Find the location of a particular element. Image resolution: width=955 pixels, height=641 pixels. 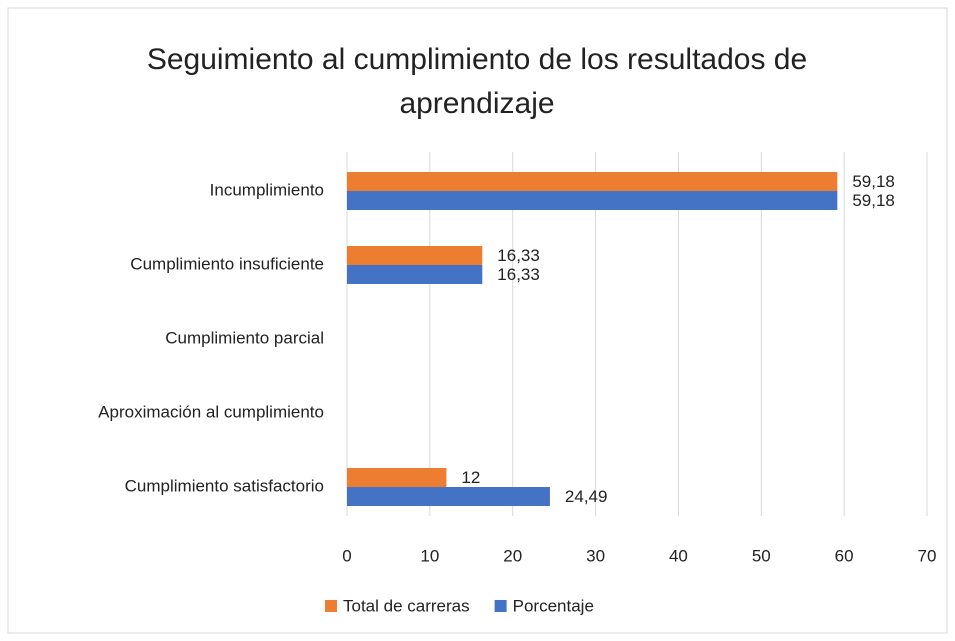

y-tick-label: Cumplimiento parcial is located at coordinates (244, 337).